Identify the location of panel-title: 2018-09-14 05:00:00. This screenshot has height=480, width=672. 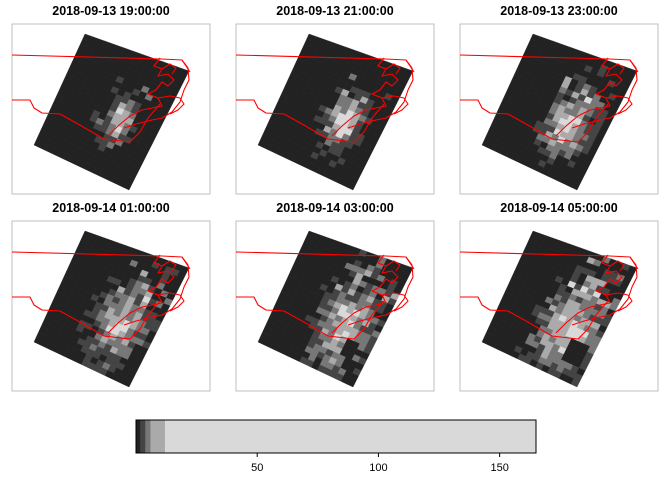
(558, 208).